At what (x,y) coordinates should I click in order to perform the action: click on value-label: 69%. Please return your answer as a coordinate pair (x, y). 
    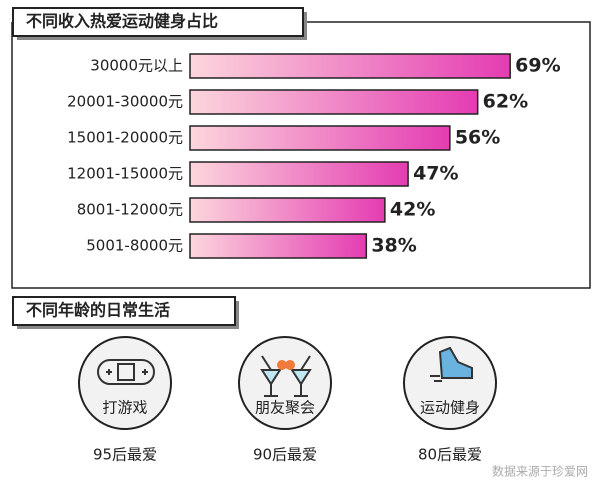
    Looking at the image, I should click on (537, 66).